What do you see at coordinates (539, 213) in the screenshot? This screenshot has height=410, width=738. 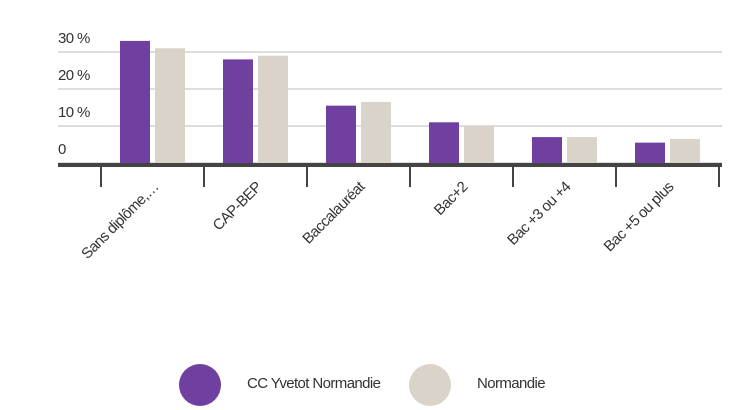 I see `x-tick-label: Bac +3 ou +4` at bounding box center [539, 213].